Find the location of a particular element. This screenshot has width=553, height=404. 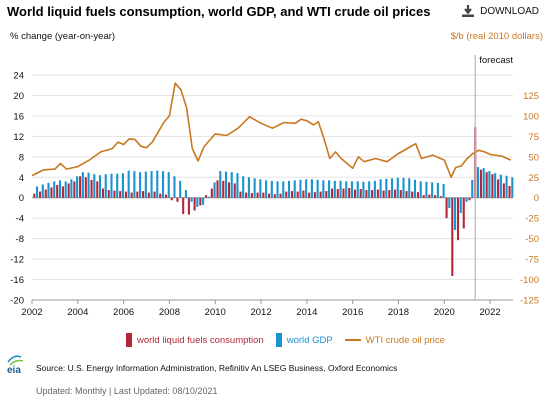

legend-label-consumption: world liquid fuels consumption is located at coordinates (200, 340).